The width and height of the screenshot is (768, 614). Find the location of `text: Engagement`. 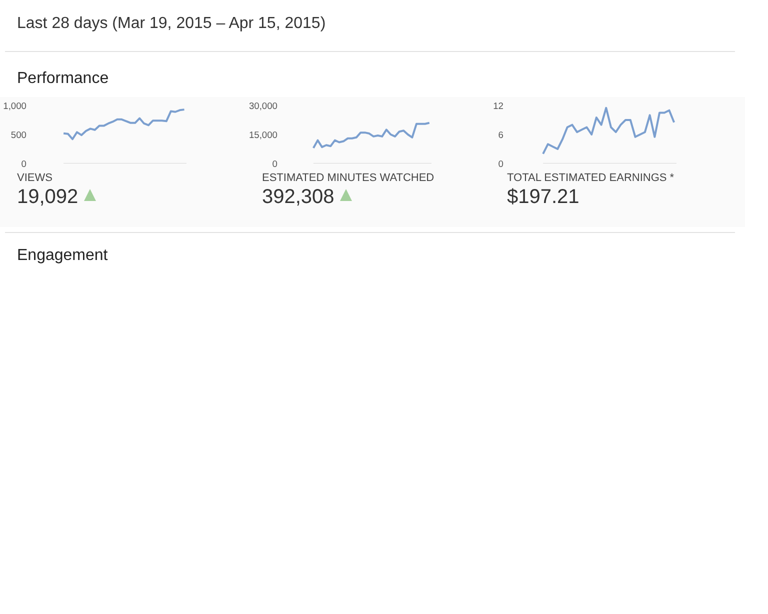

text: Engagement is located at coordinates (370, 251).